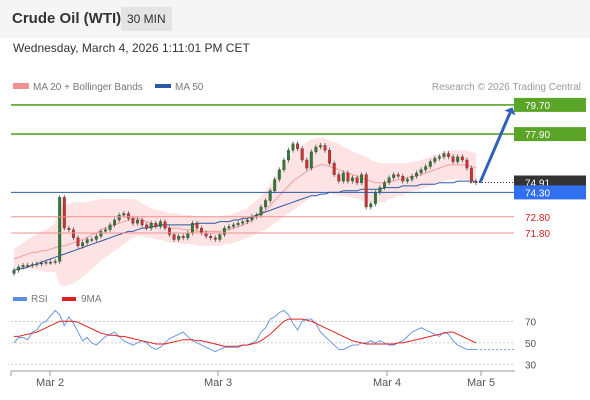  Describe the element at coordinates (537, 106) in the screenshot. I see `level-label-resistance: 79.70` at that location.